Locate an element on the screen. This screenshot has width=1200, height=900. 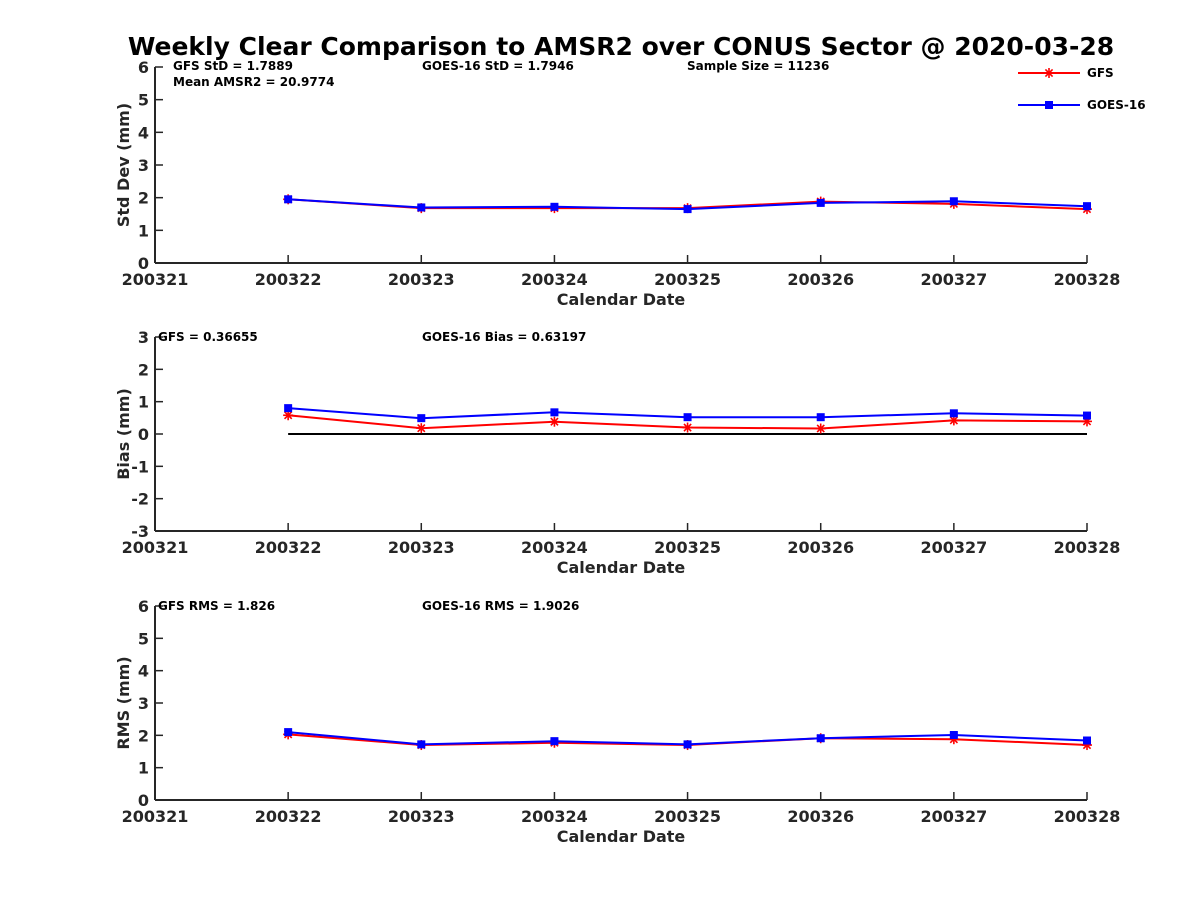
legend: GFS GOES-16 is located at coordinates (1082, 89).